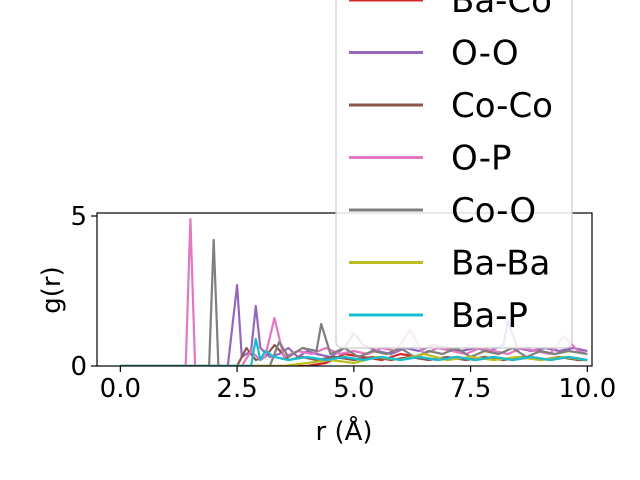 This screenshot has width=640, height=480. Describe the element at coordinates (493, 211) in the screenshot. I see `legend-label-co-o: Co-O` at that location.